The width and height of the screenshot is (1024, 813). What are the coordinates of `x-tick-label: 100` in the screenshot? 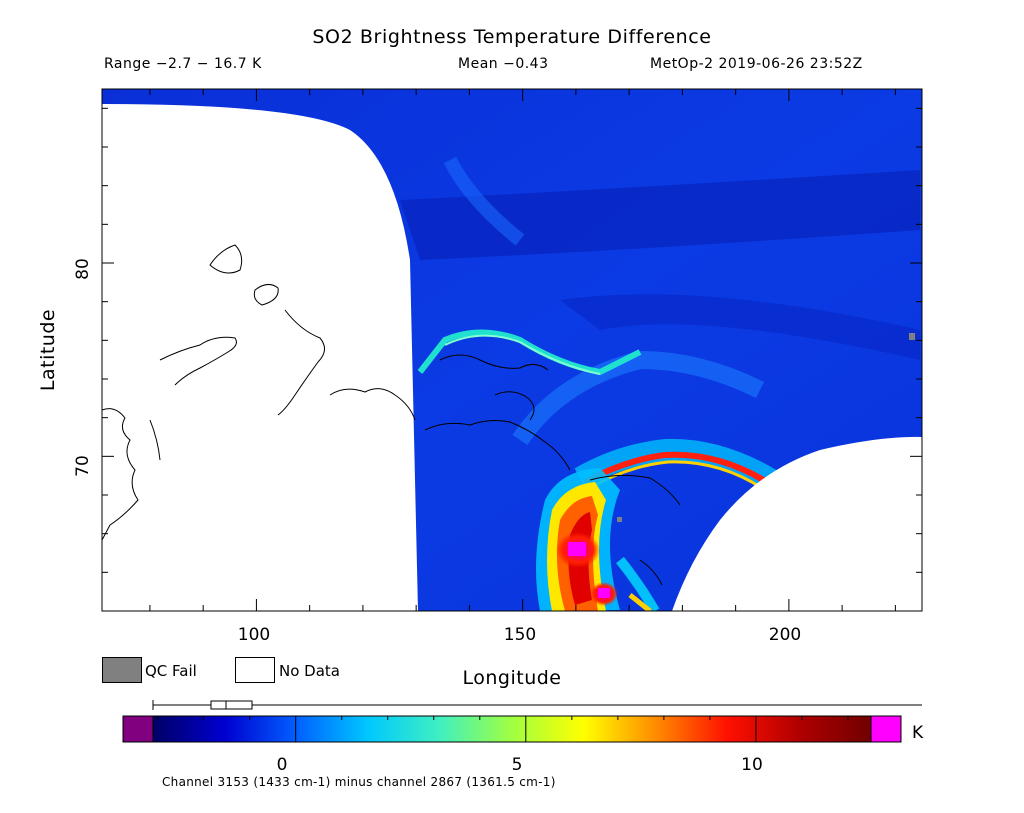 It's located at (254, 635).